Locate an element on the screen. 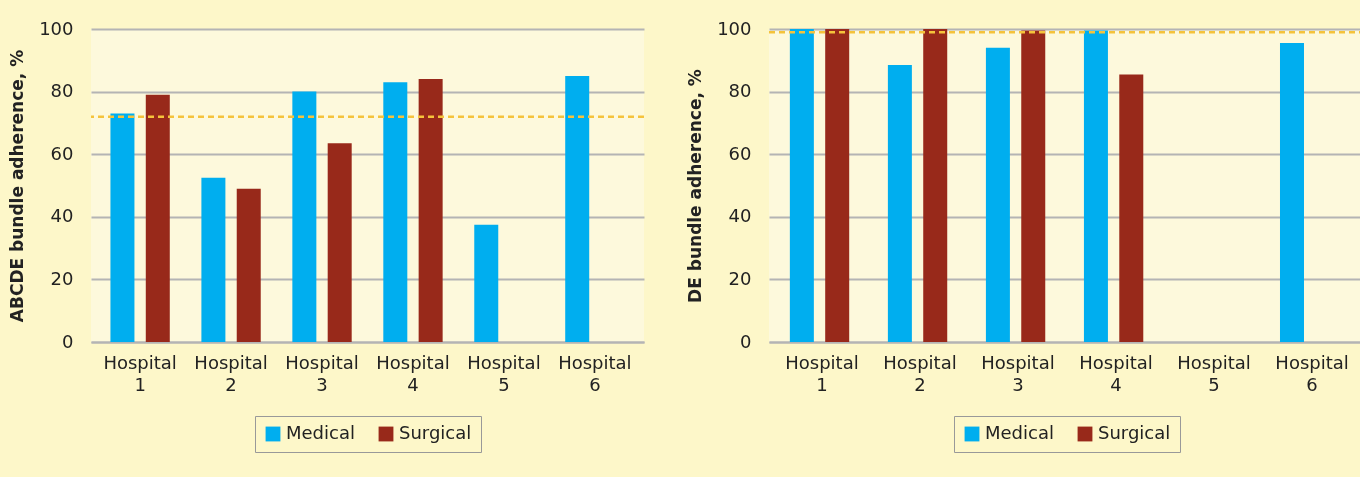 The width and height of the screenshot is (1360, 477). y-axis-title: ABCDE bundle adherence, % is located at coordinates (17, 186).